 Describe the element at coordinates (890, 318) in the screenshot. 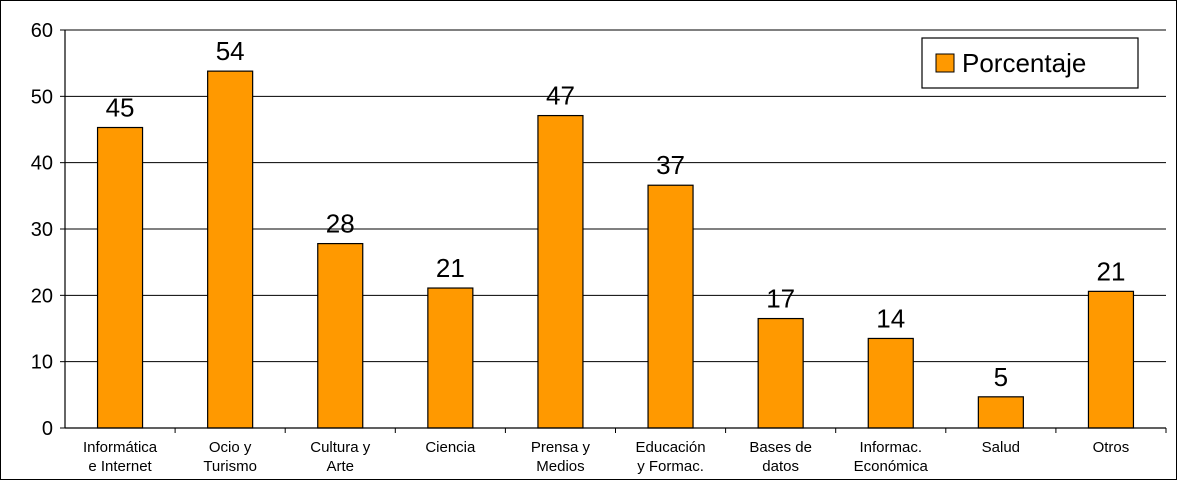

I see `data-label: 14` at that location.